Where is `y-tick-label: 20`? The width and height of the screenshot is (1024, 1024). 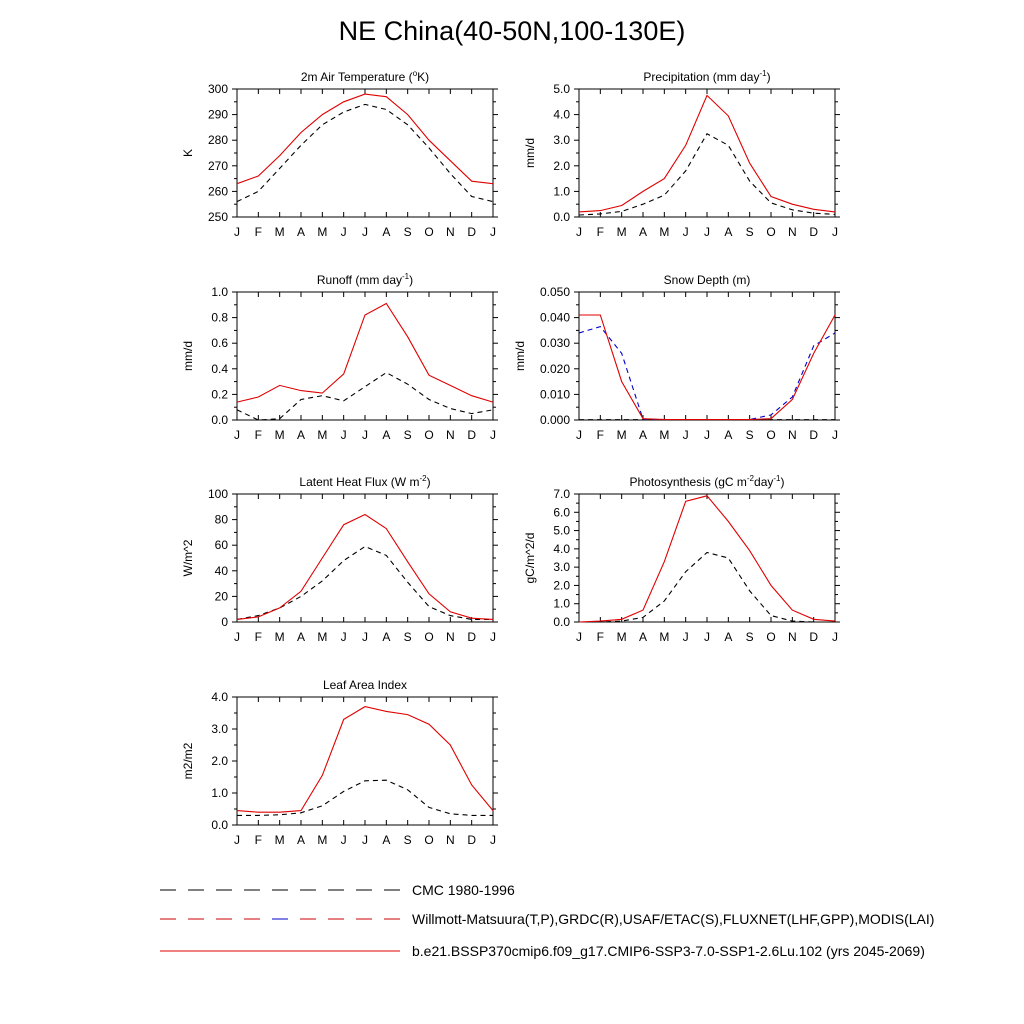 y-tick-label: 20 is located at coordinates (222, 596).